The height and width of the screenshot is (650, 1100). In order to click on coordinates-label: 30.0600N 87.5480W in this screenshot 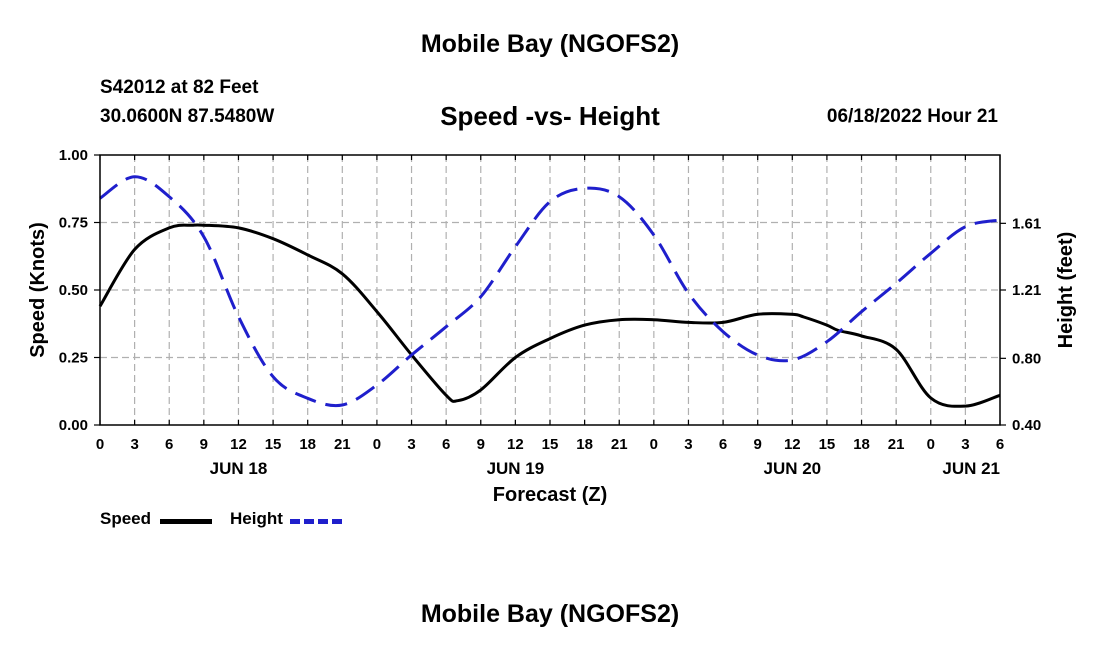, I will do `click(187, 116)`.